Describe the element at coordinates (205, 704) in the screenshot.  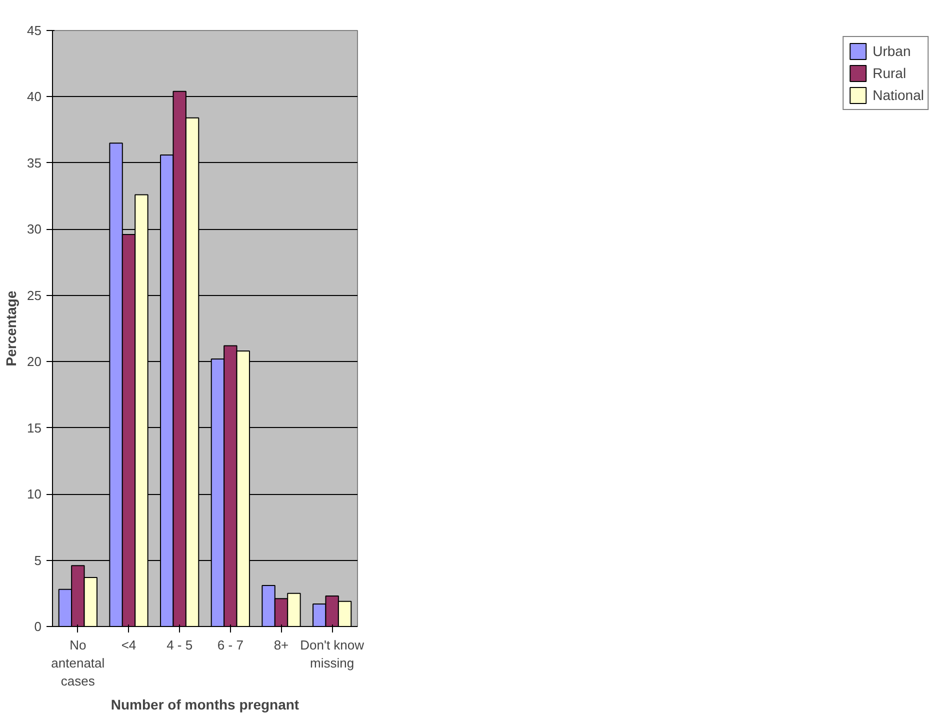
I see `x-axis-title: Number of months pregnant` at that location.